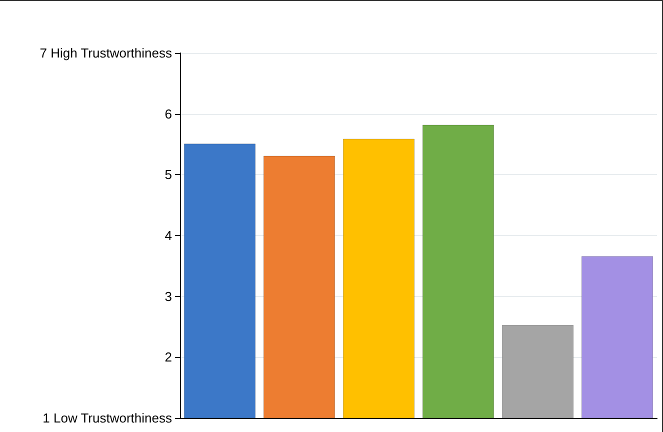  Describe the element at coordinates (168, 357) in the screenshot. I see `y-tick-label: 2` at that location.